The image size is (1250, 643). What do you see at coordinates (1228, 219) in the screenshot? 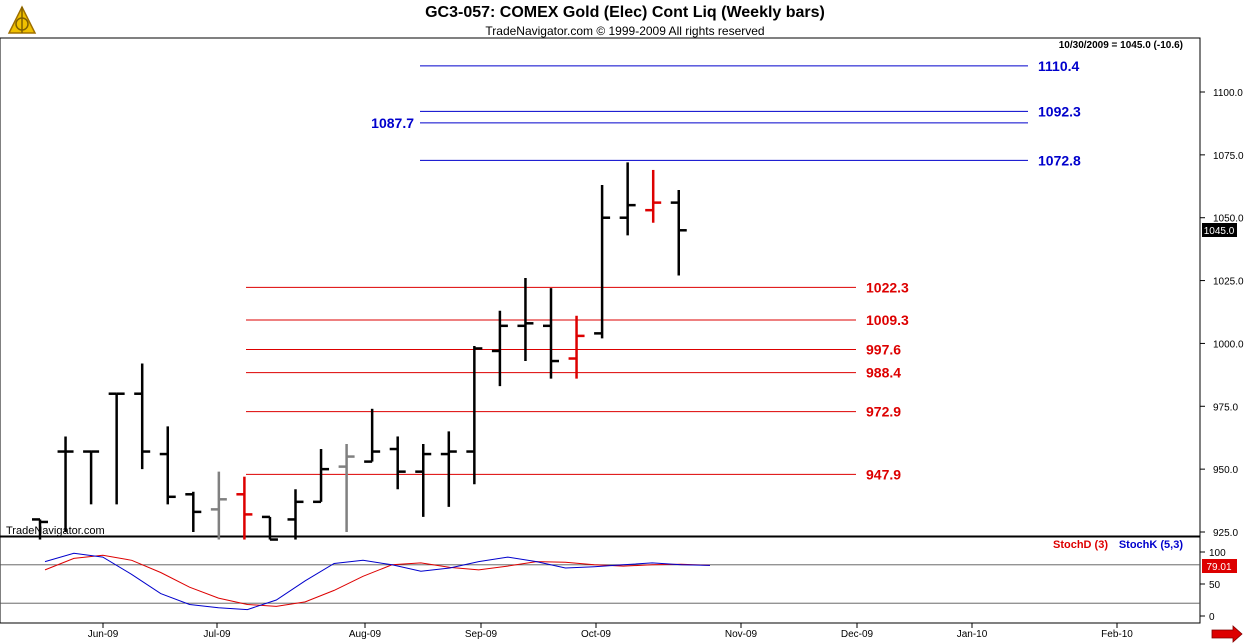
I see `price-tick-label: 1050.0` at bounding box center [1228, 219].